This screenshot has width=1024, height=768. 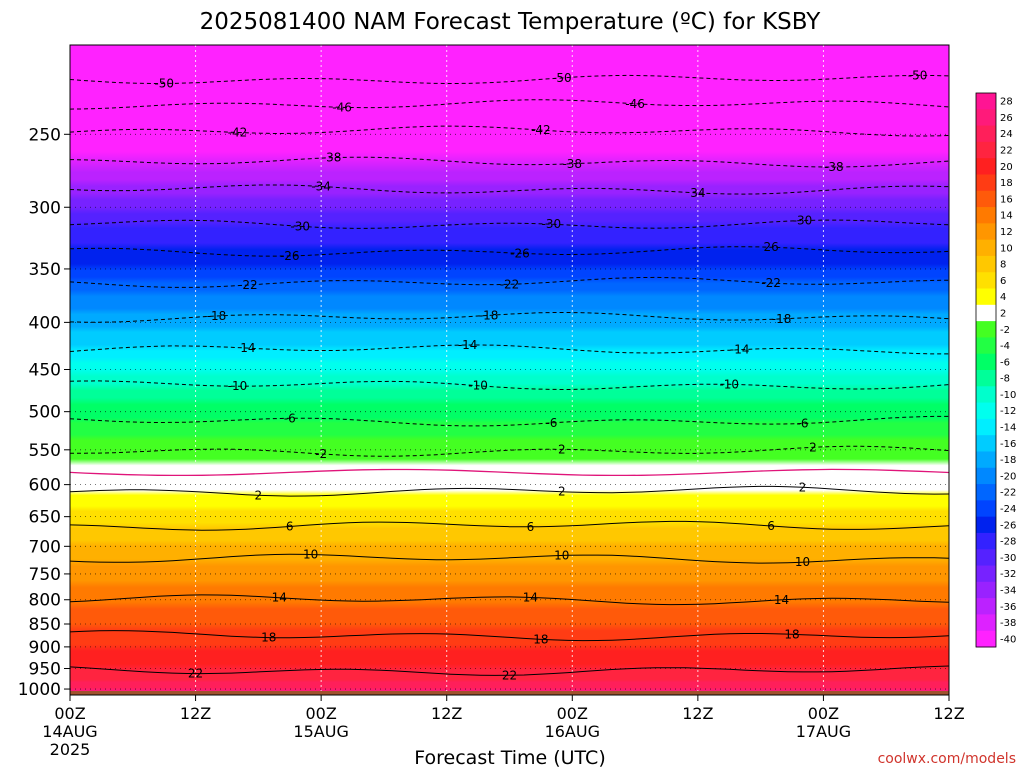 I want to click on colorbar-label: 10, so click(x=1006, y=248).